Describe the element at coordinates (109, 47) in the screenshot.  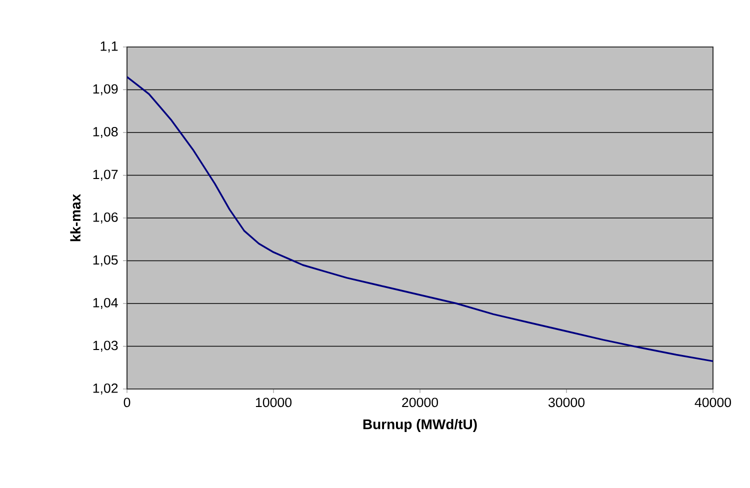
I see `y-tick-label: 1,1` at that location.